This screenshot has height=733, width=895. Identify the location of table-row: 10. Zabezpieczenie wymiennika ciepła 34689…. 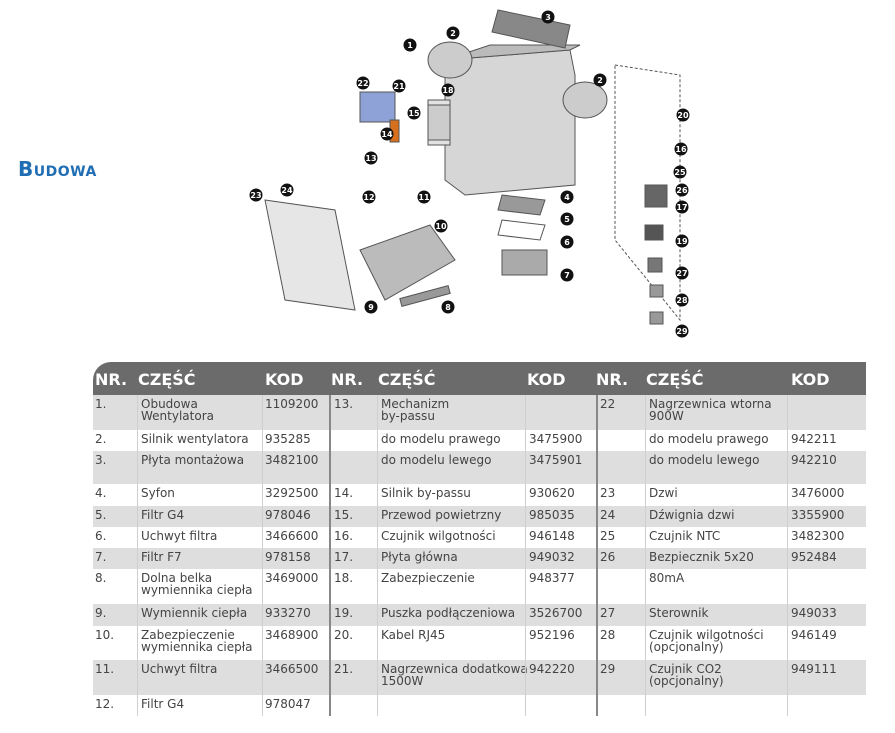
(479, 643).